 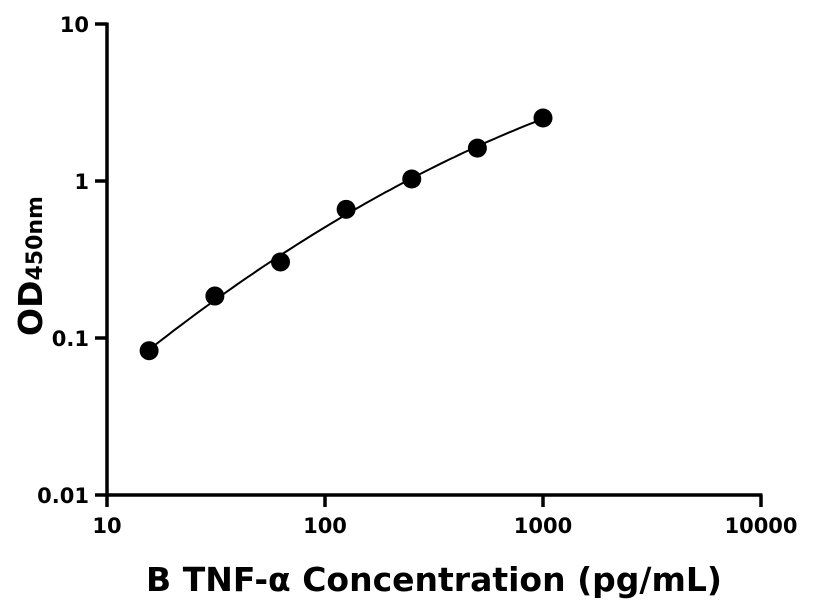 What do you see at coordinates (543, 526) in the screenshot?
I see `x-tick-label: 1000` at bounding box center [543, 526].